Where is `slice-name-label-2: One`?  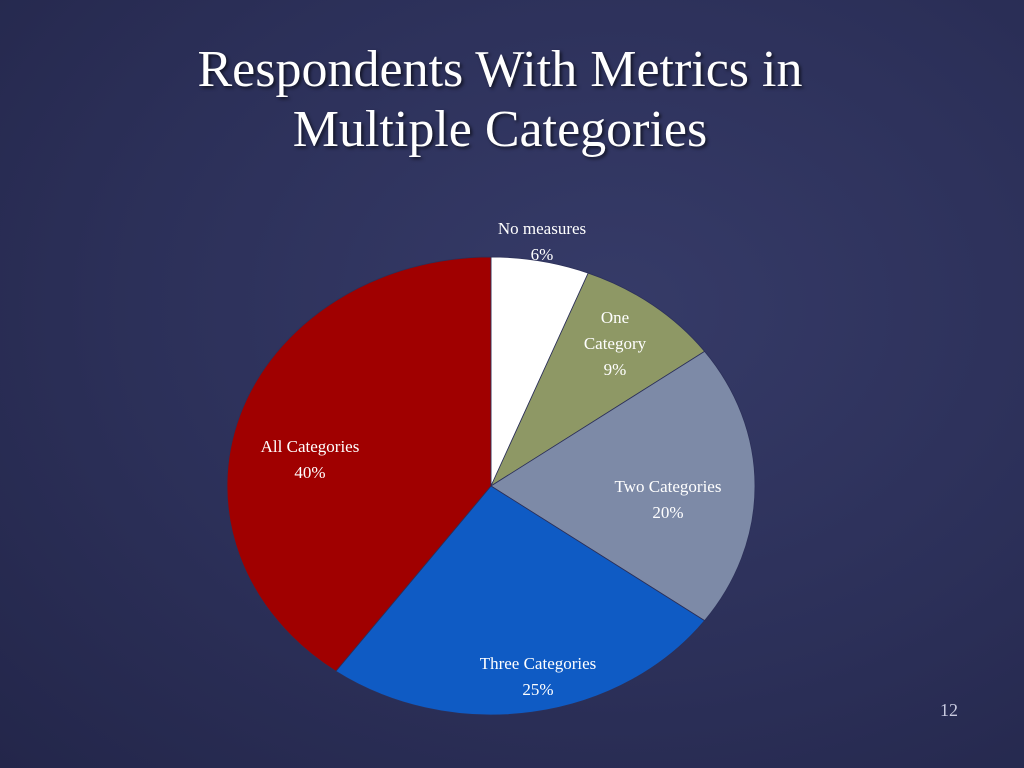
slice-name-label-2: One is located at coordinates (615, 317).